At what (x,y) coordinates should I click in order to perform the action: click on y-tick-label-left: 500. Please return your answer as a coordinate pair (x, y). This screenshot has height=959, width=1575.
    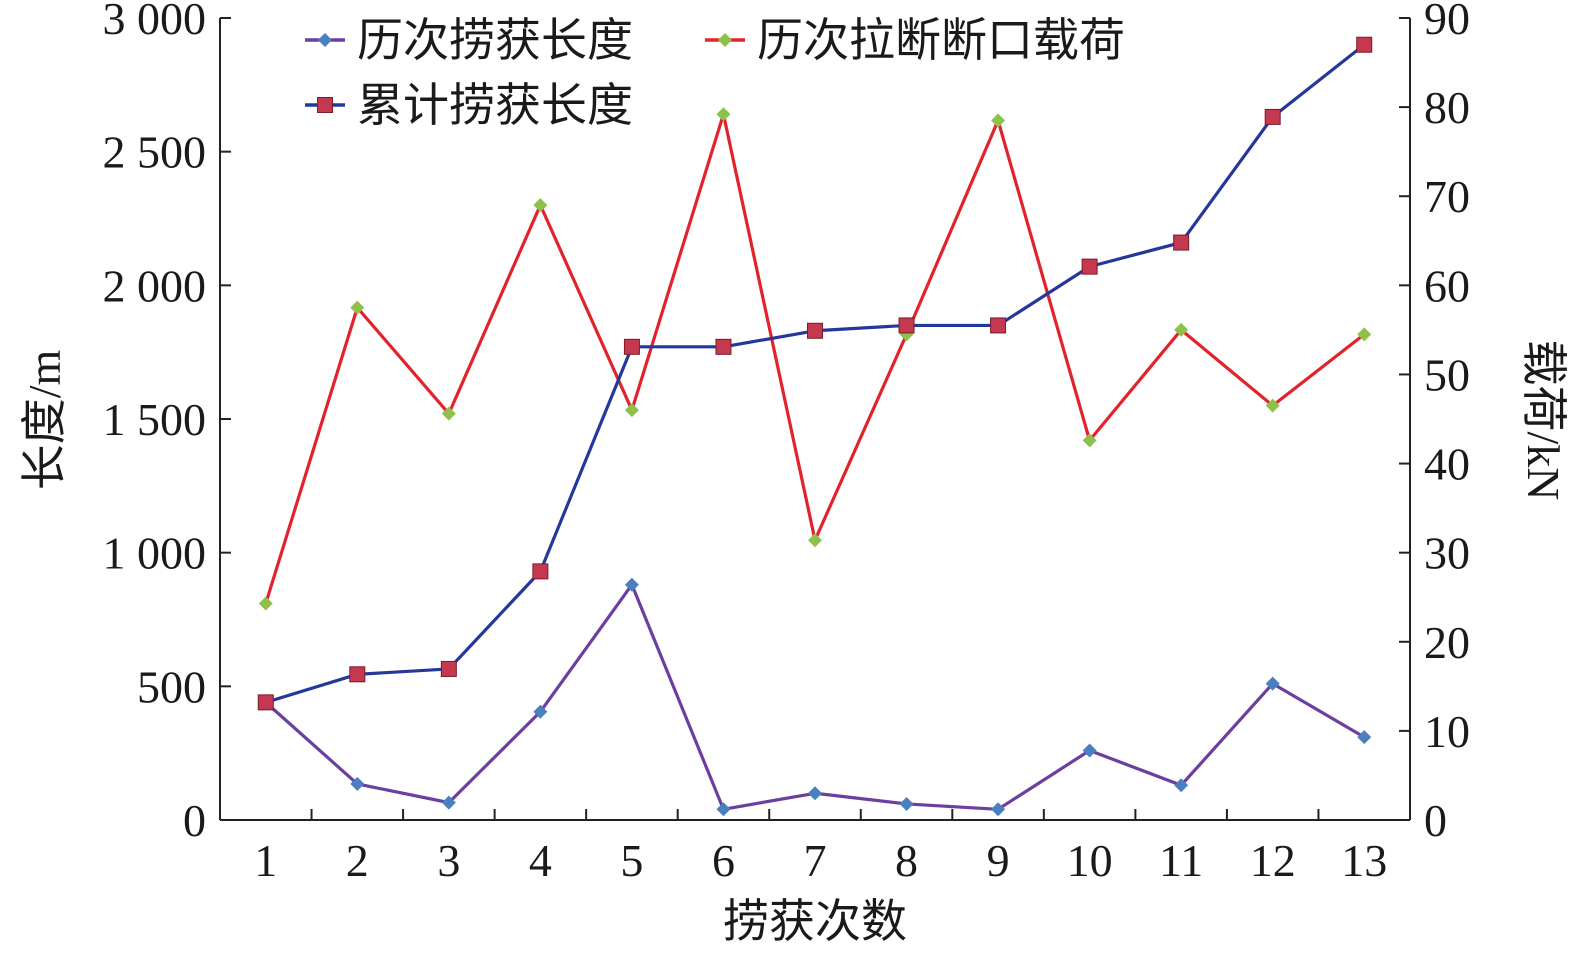
    Looking at the image, I should click on (171, 686).